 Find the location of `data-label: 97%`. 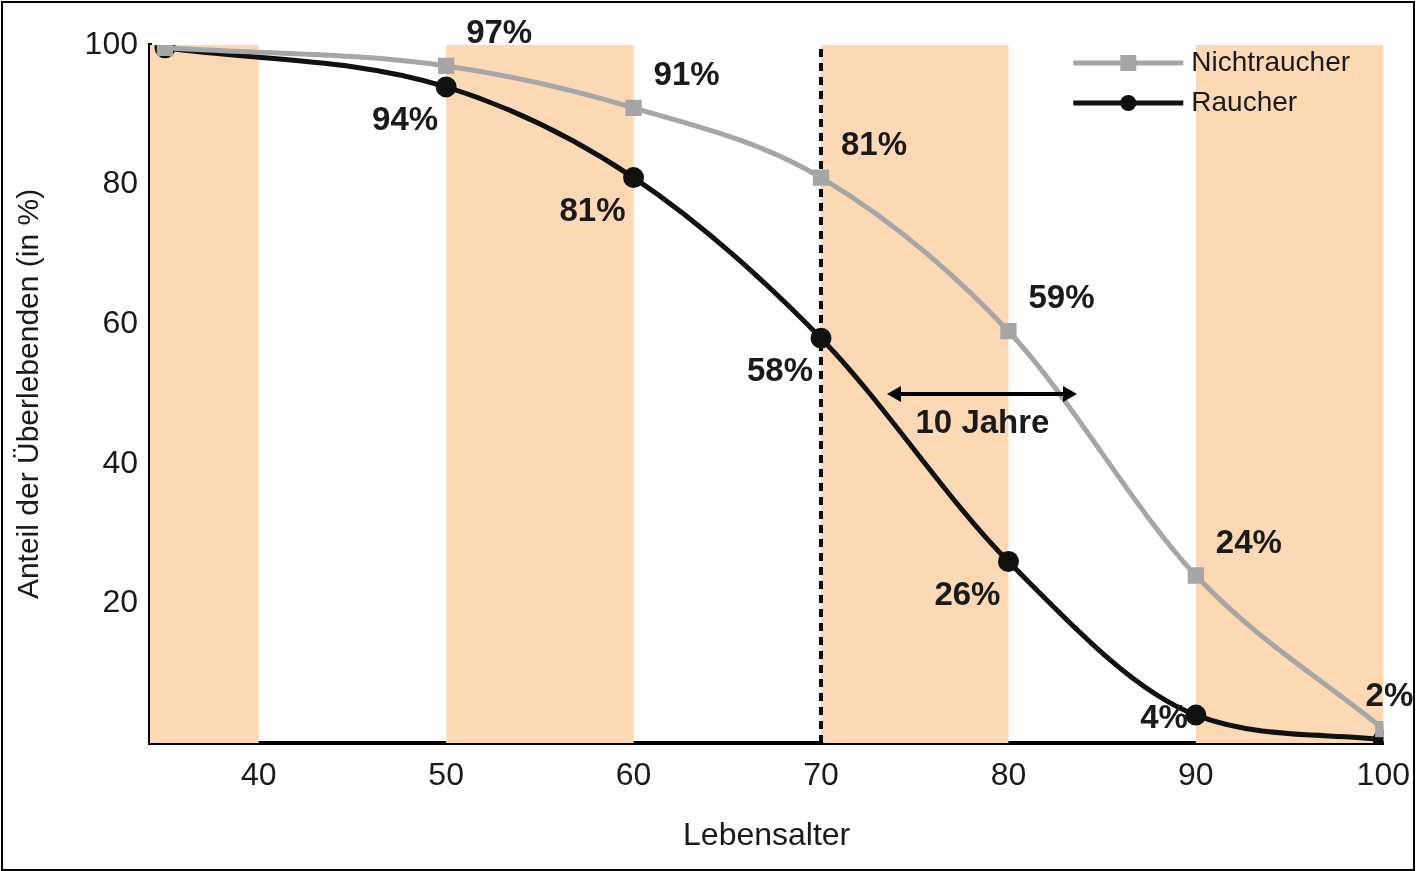

data-label: 97% is located at coordinates (499, 32).